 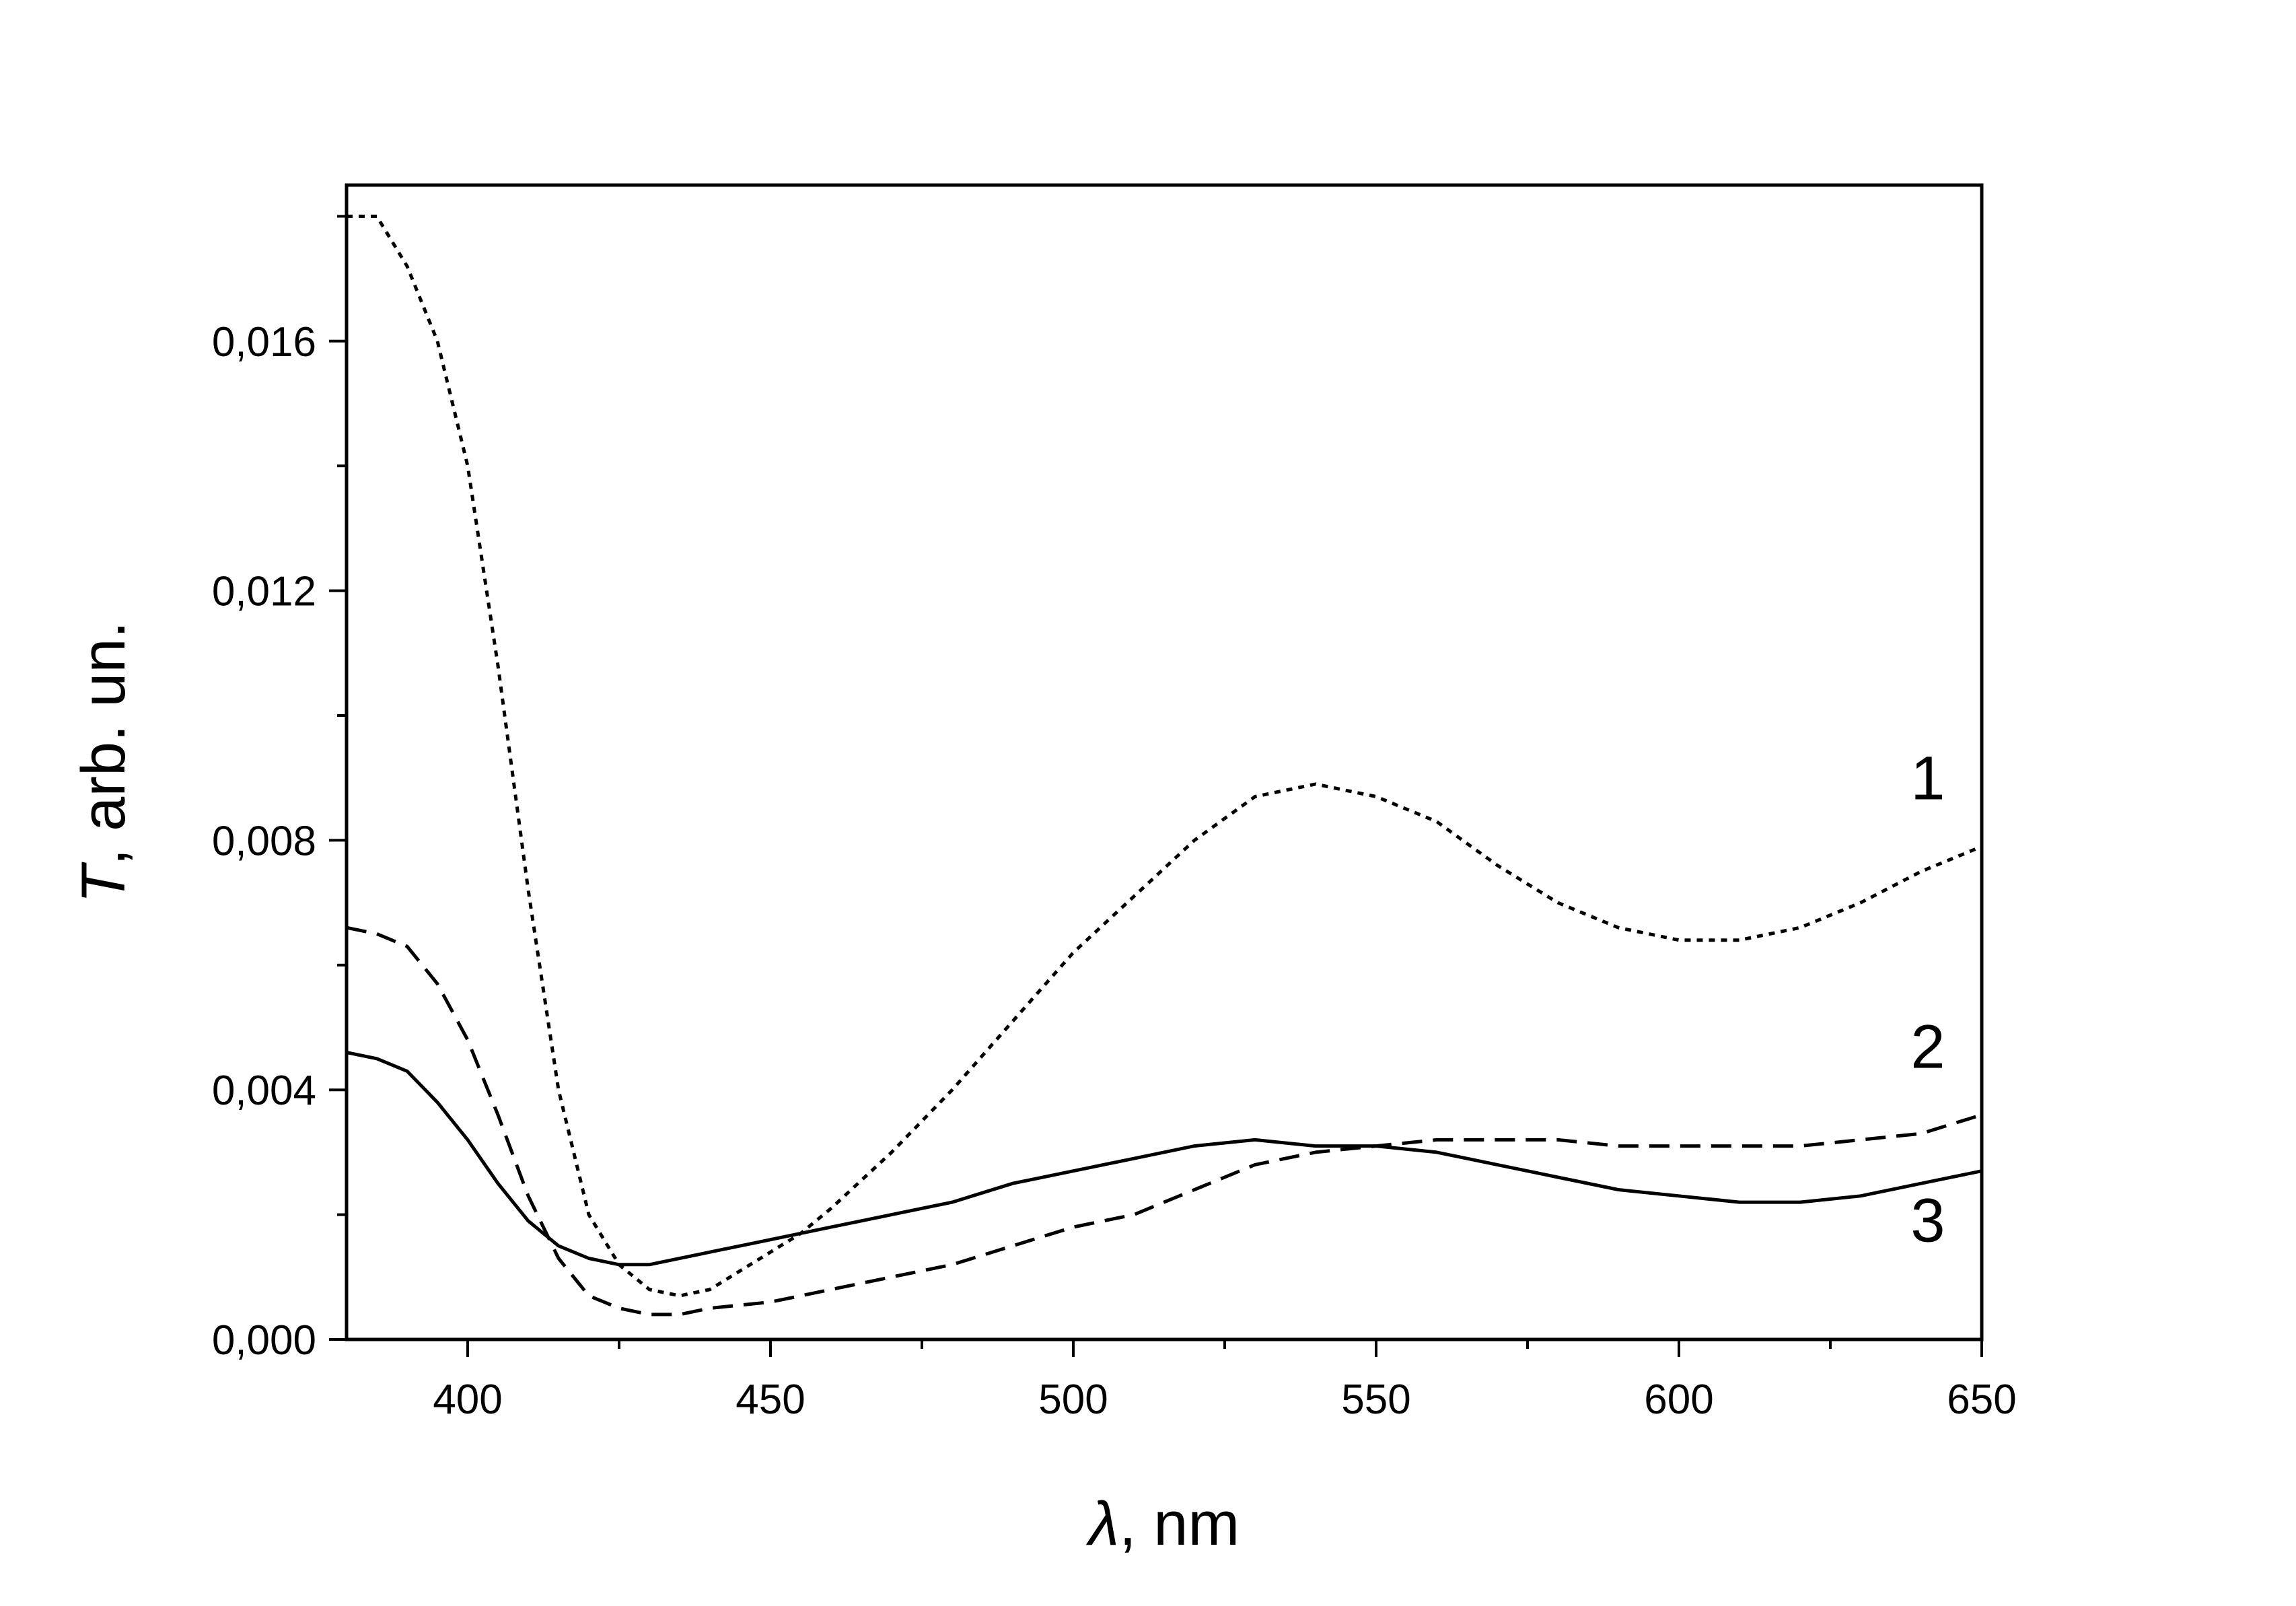 What do you see at coordinates (1073, 1399) in the screenshot?
I see `x-tick-label: 500` at bounding box center [1073, 1399].